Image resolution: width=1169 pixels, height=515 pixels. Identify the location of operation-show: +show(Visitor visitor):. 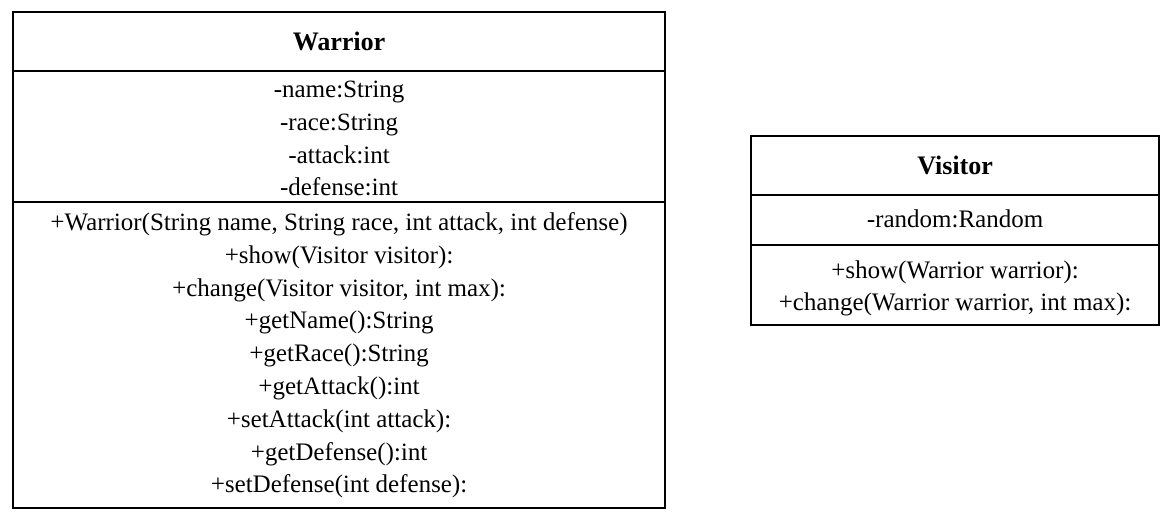
(339, 255).